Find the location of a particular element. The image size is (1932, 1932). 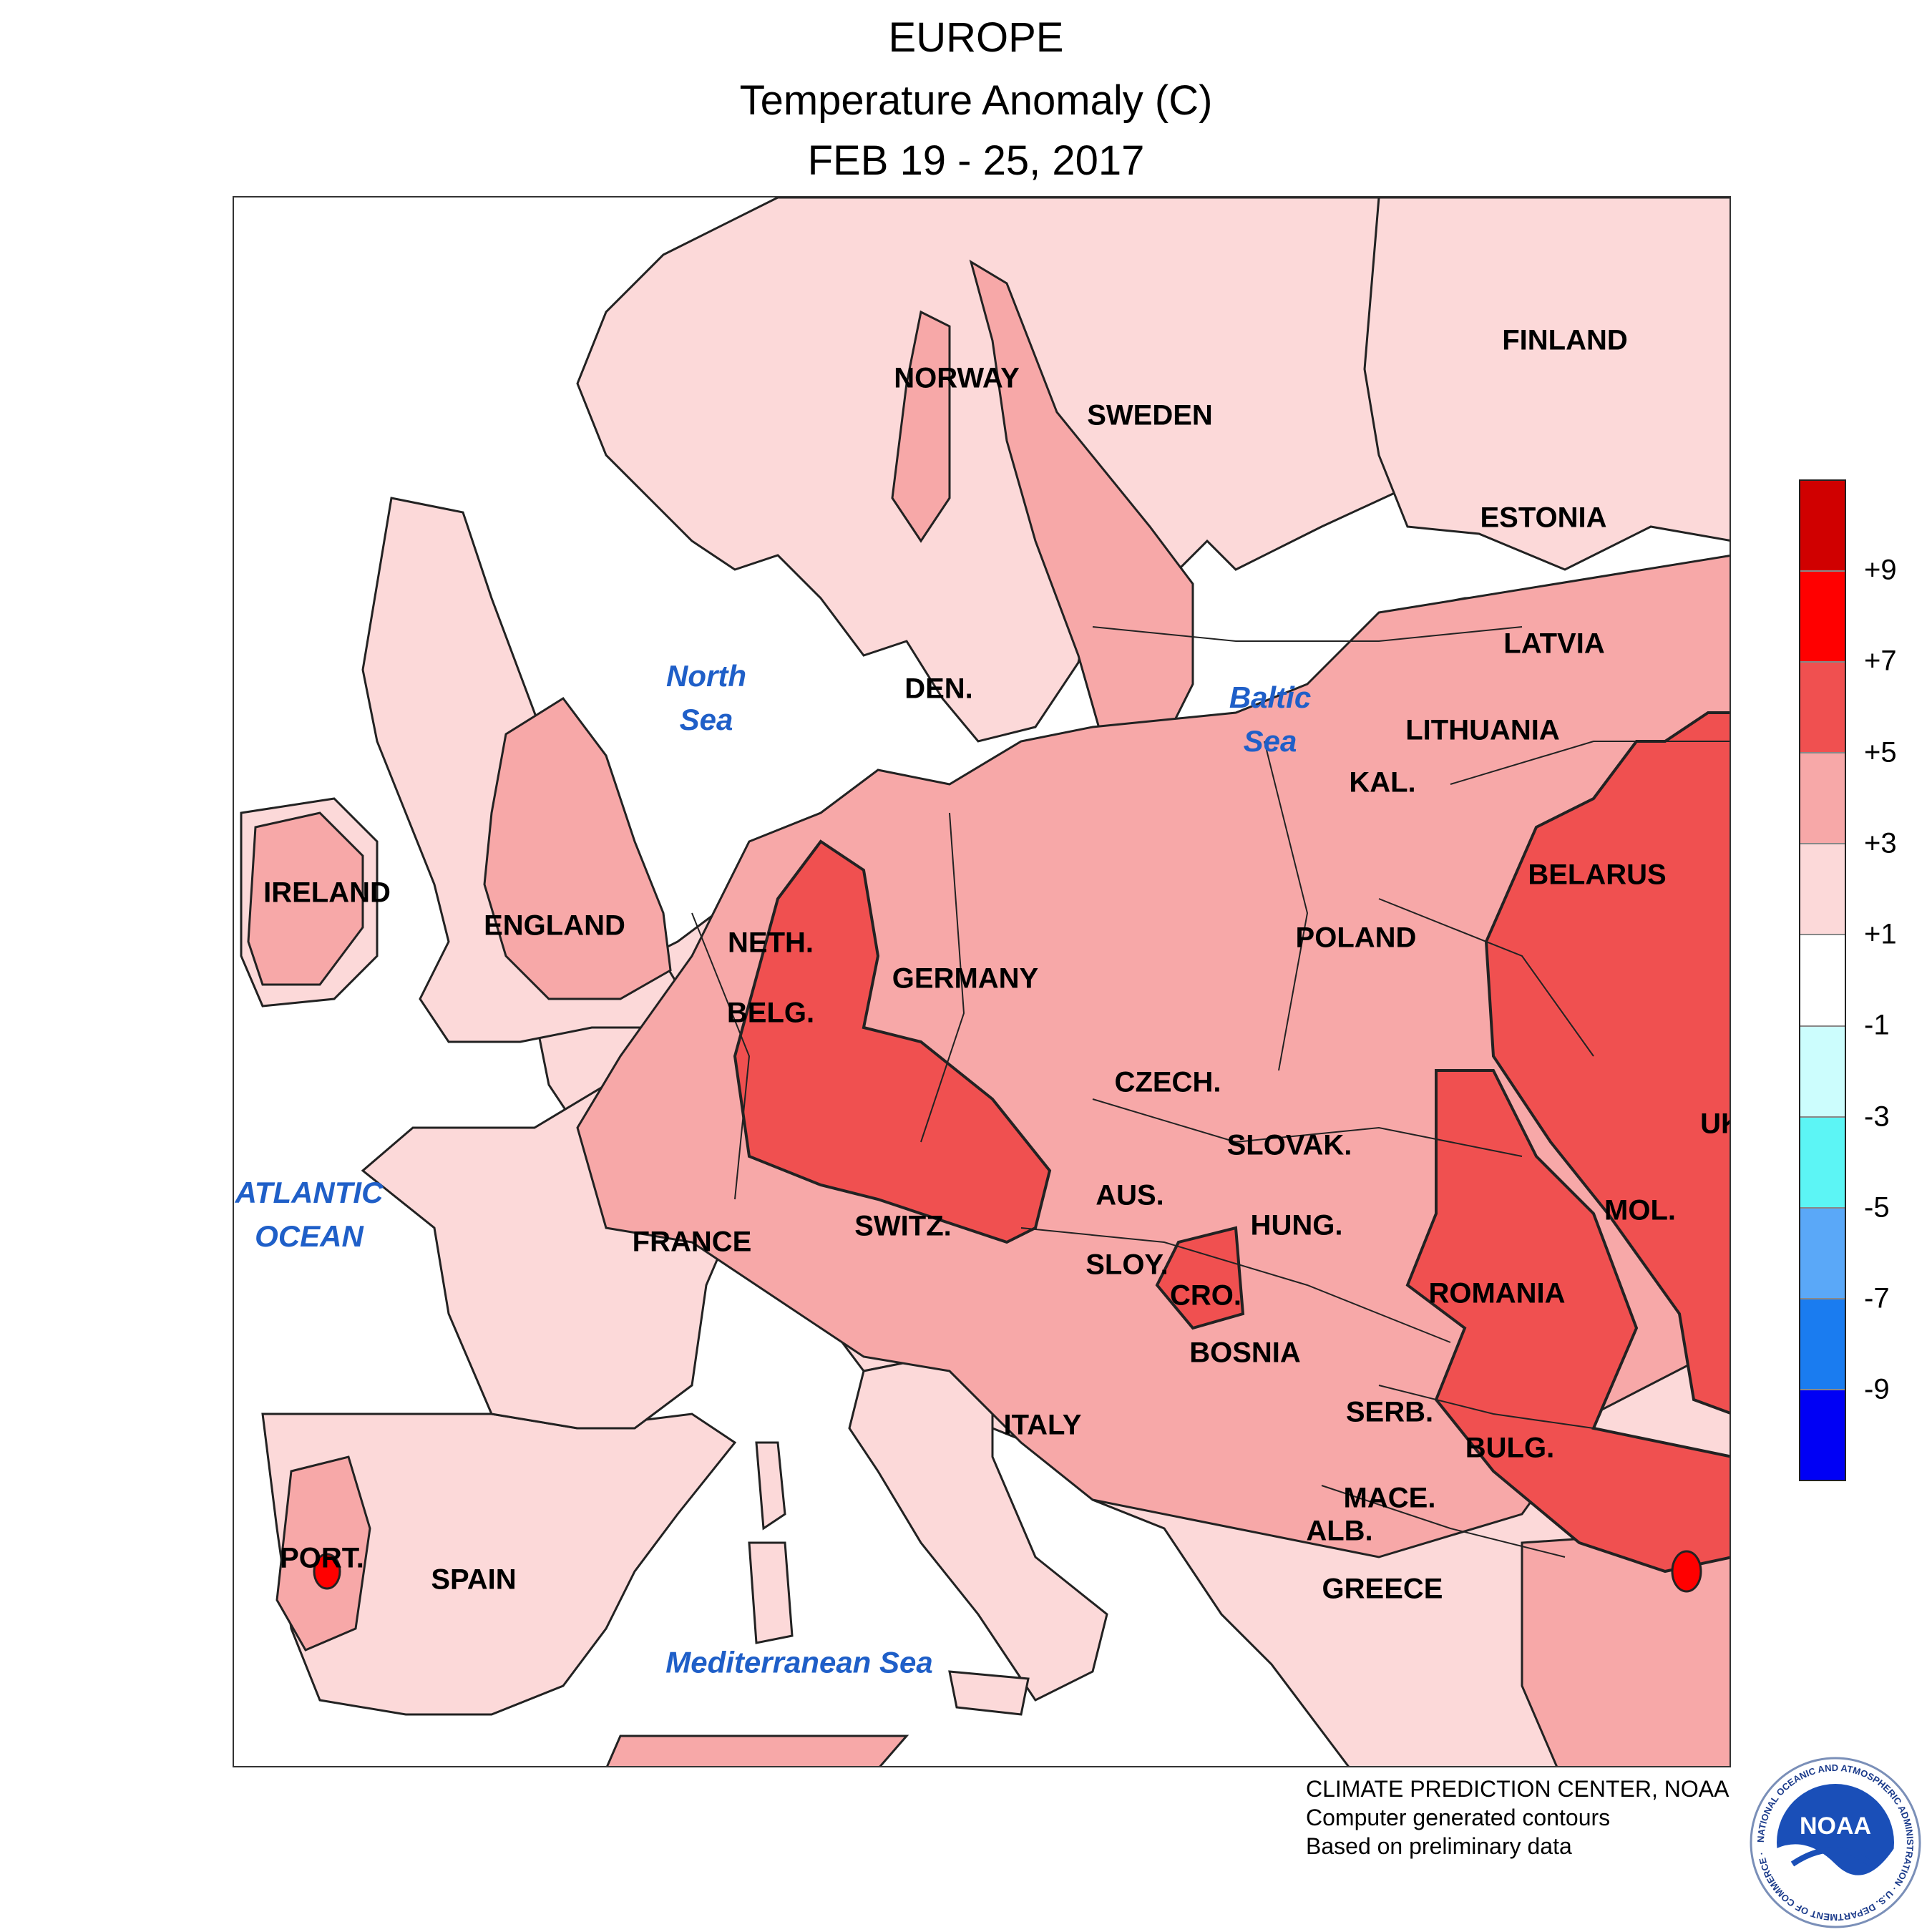

label-mace: MACE. is located at coordinates (1389, 1498).